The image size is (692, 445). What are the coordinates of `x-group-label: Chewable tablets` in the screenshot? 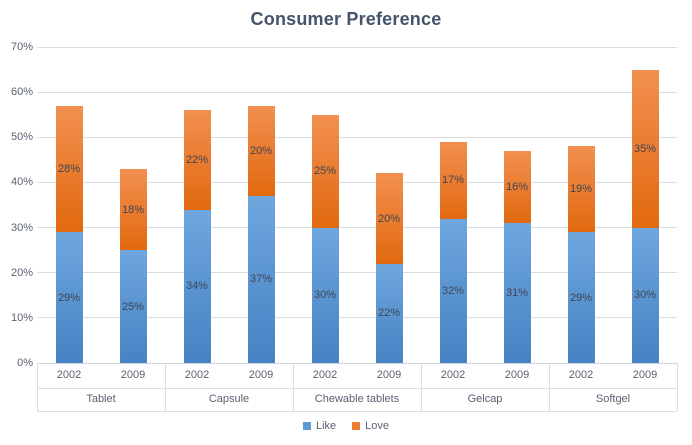 It's located at (357, 399).